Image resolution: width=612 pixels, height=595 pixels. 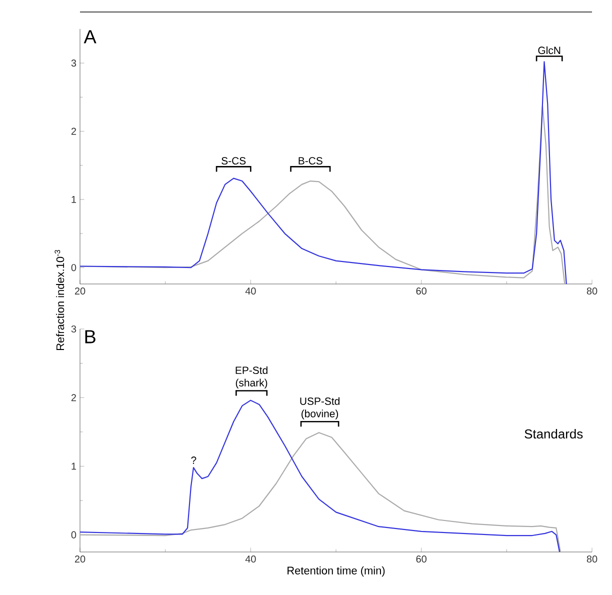 I want to click on annotation: GlcN, so click(x=549, y=50).